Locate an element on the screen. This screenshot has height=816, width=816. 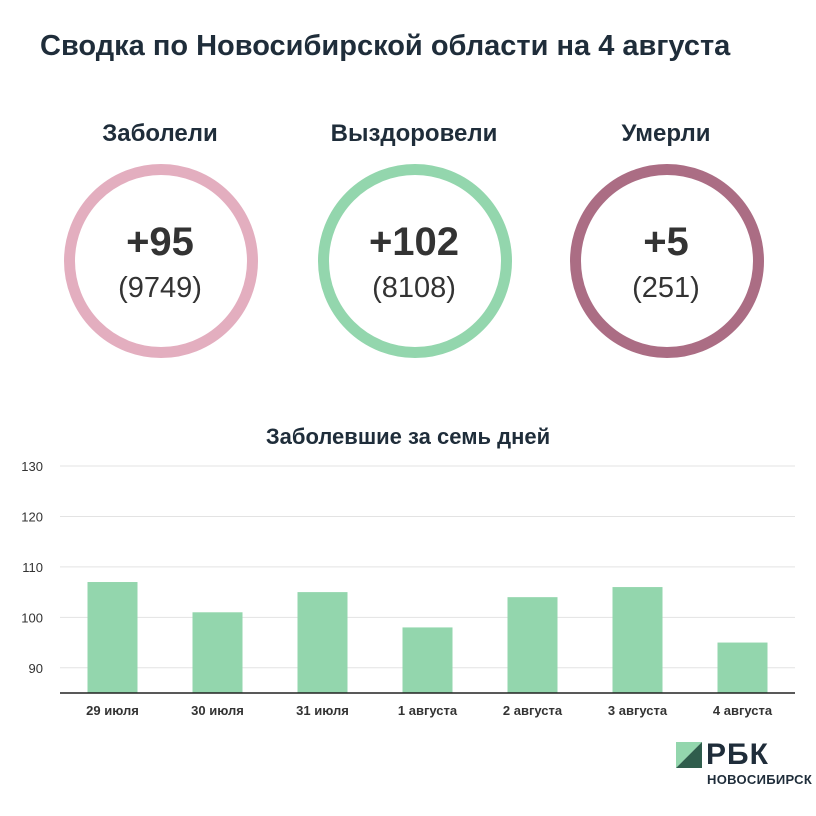
brand-logo: РБК is located at coordinates (737, 754).